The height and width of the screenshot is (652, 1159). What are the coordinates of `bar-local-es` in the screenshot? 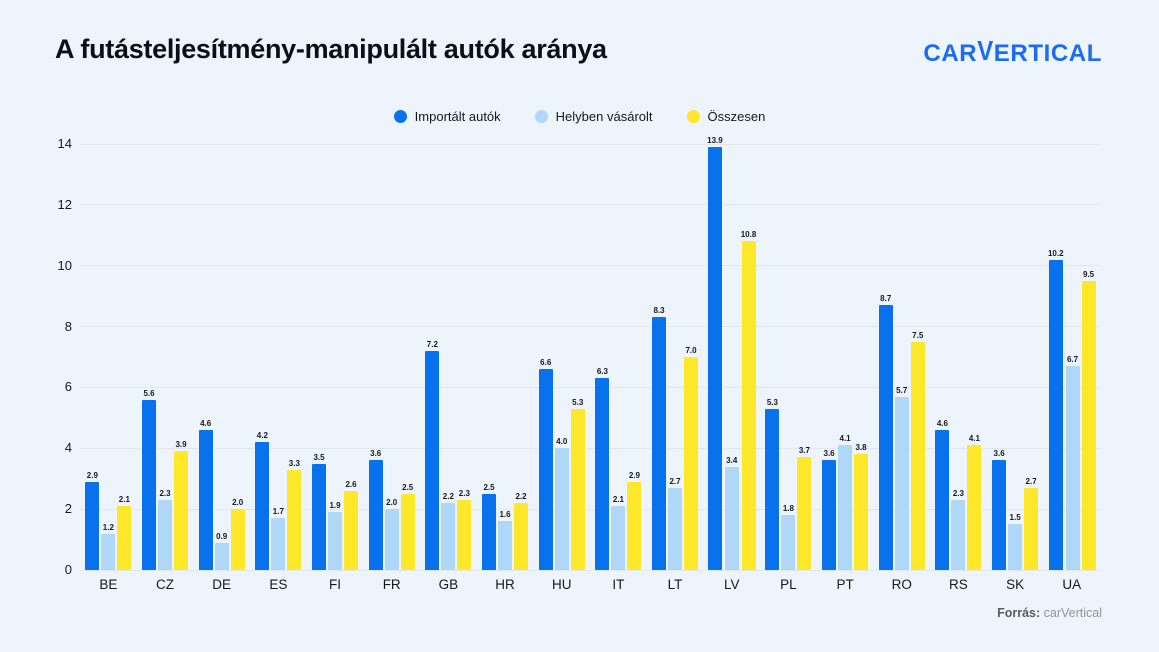 It's located at (278, 544).